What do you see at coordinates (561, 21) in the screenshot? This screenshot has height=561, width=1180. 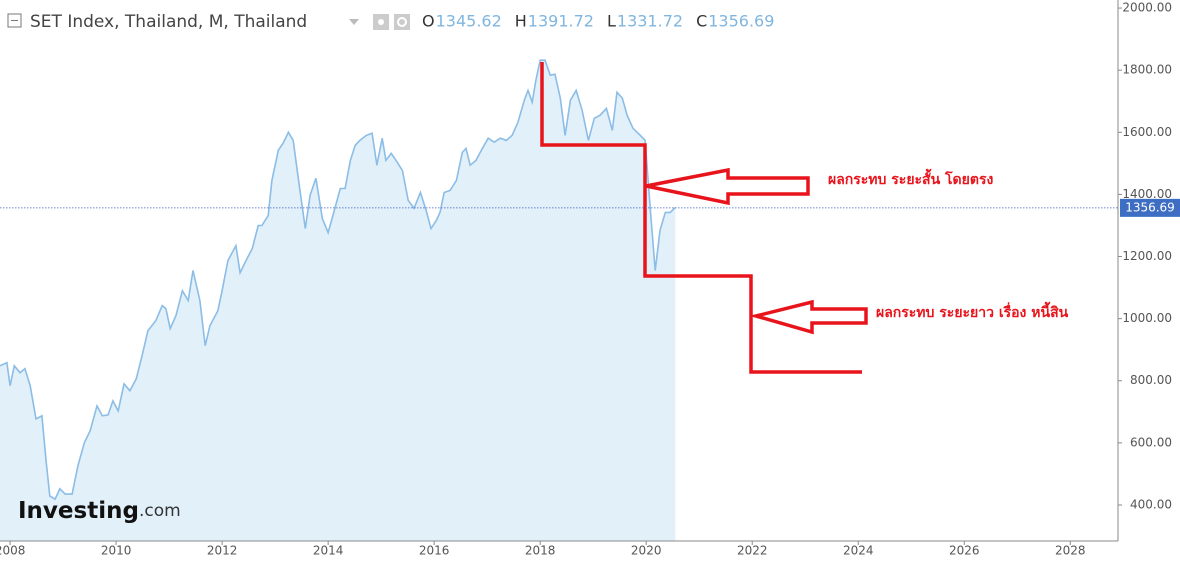 I see `stat-value: 1391.72` at bounding box center [561, 21].